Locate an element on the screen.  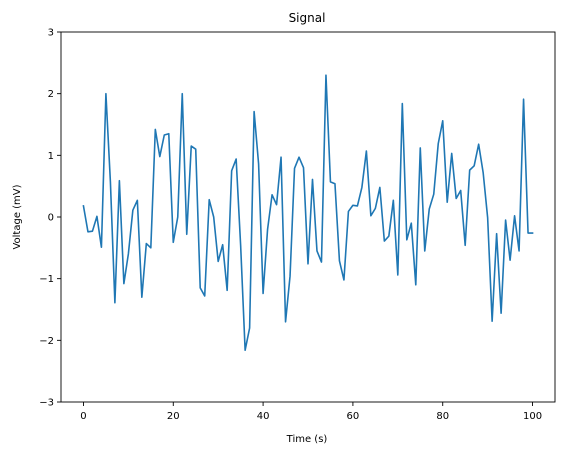
x-tick-label: 100 is located at coordinates (532, 416).